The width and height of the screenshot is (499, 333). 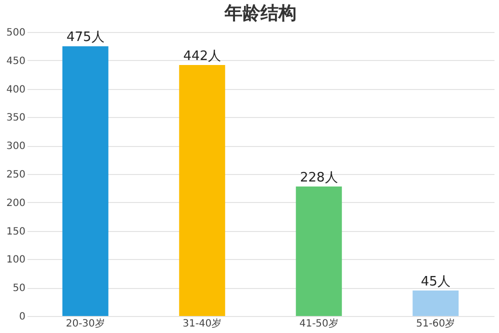 What do you see at coordinates (318, 324) in the screenshot?
I see `x-tick-label: 41-50岁` at bounding box center [318, 324].